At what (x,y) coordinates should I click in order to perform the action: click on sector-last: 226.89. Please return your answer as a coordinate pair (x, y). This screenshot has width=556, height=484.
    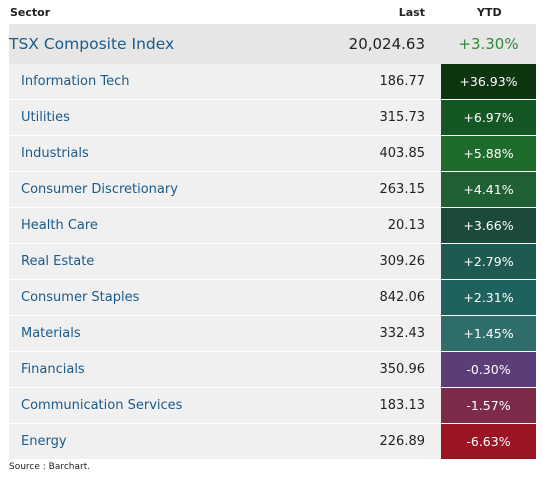
    Looking at the image, I should click on (402, 441).